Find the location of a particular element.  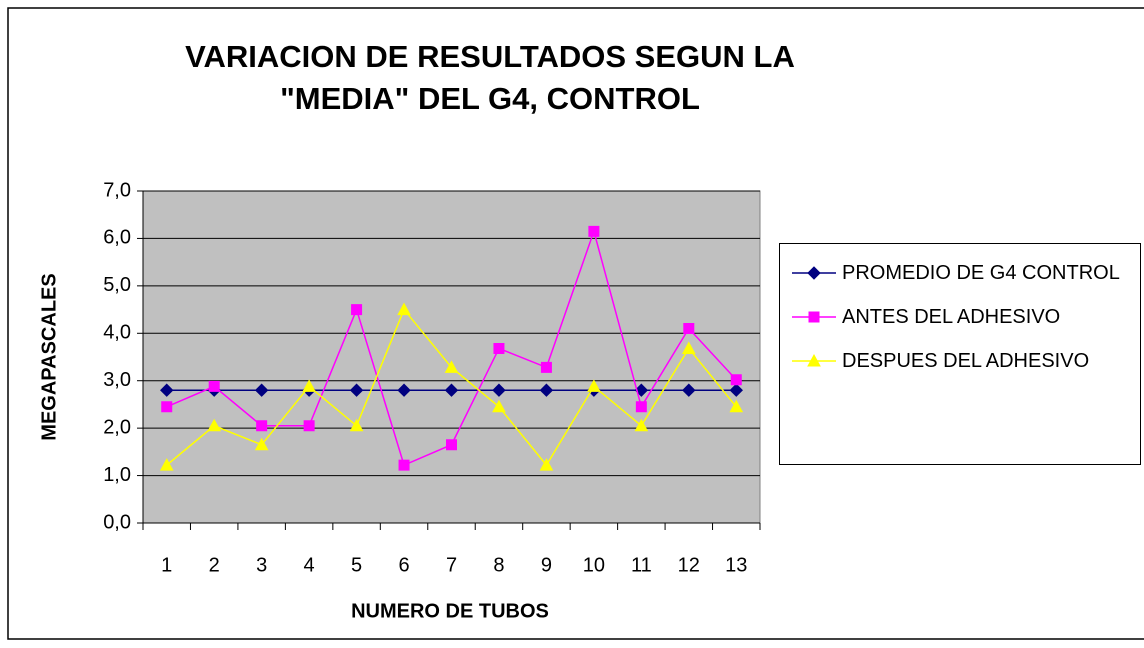

legend-label: DESPUES DEL ADHESIVO is located at coordinates (966, 361).